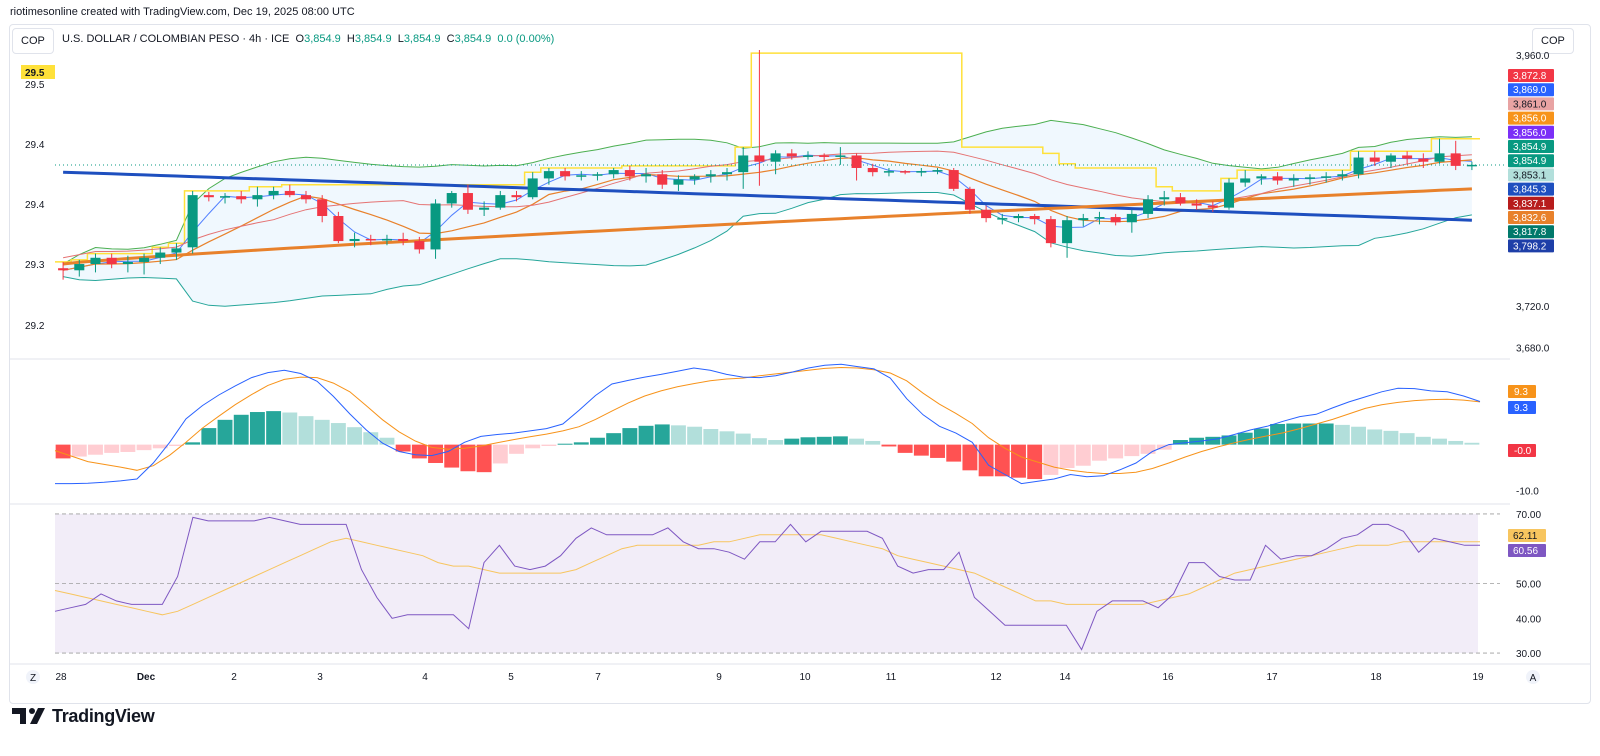 This screenshot has width=1600, height=756. Describe the element at coordinates (1527, 492) in the screenshot. I see `macd-axis-tick: -10.0` at that location.